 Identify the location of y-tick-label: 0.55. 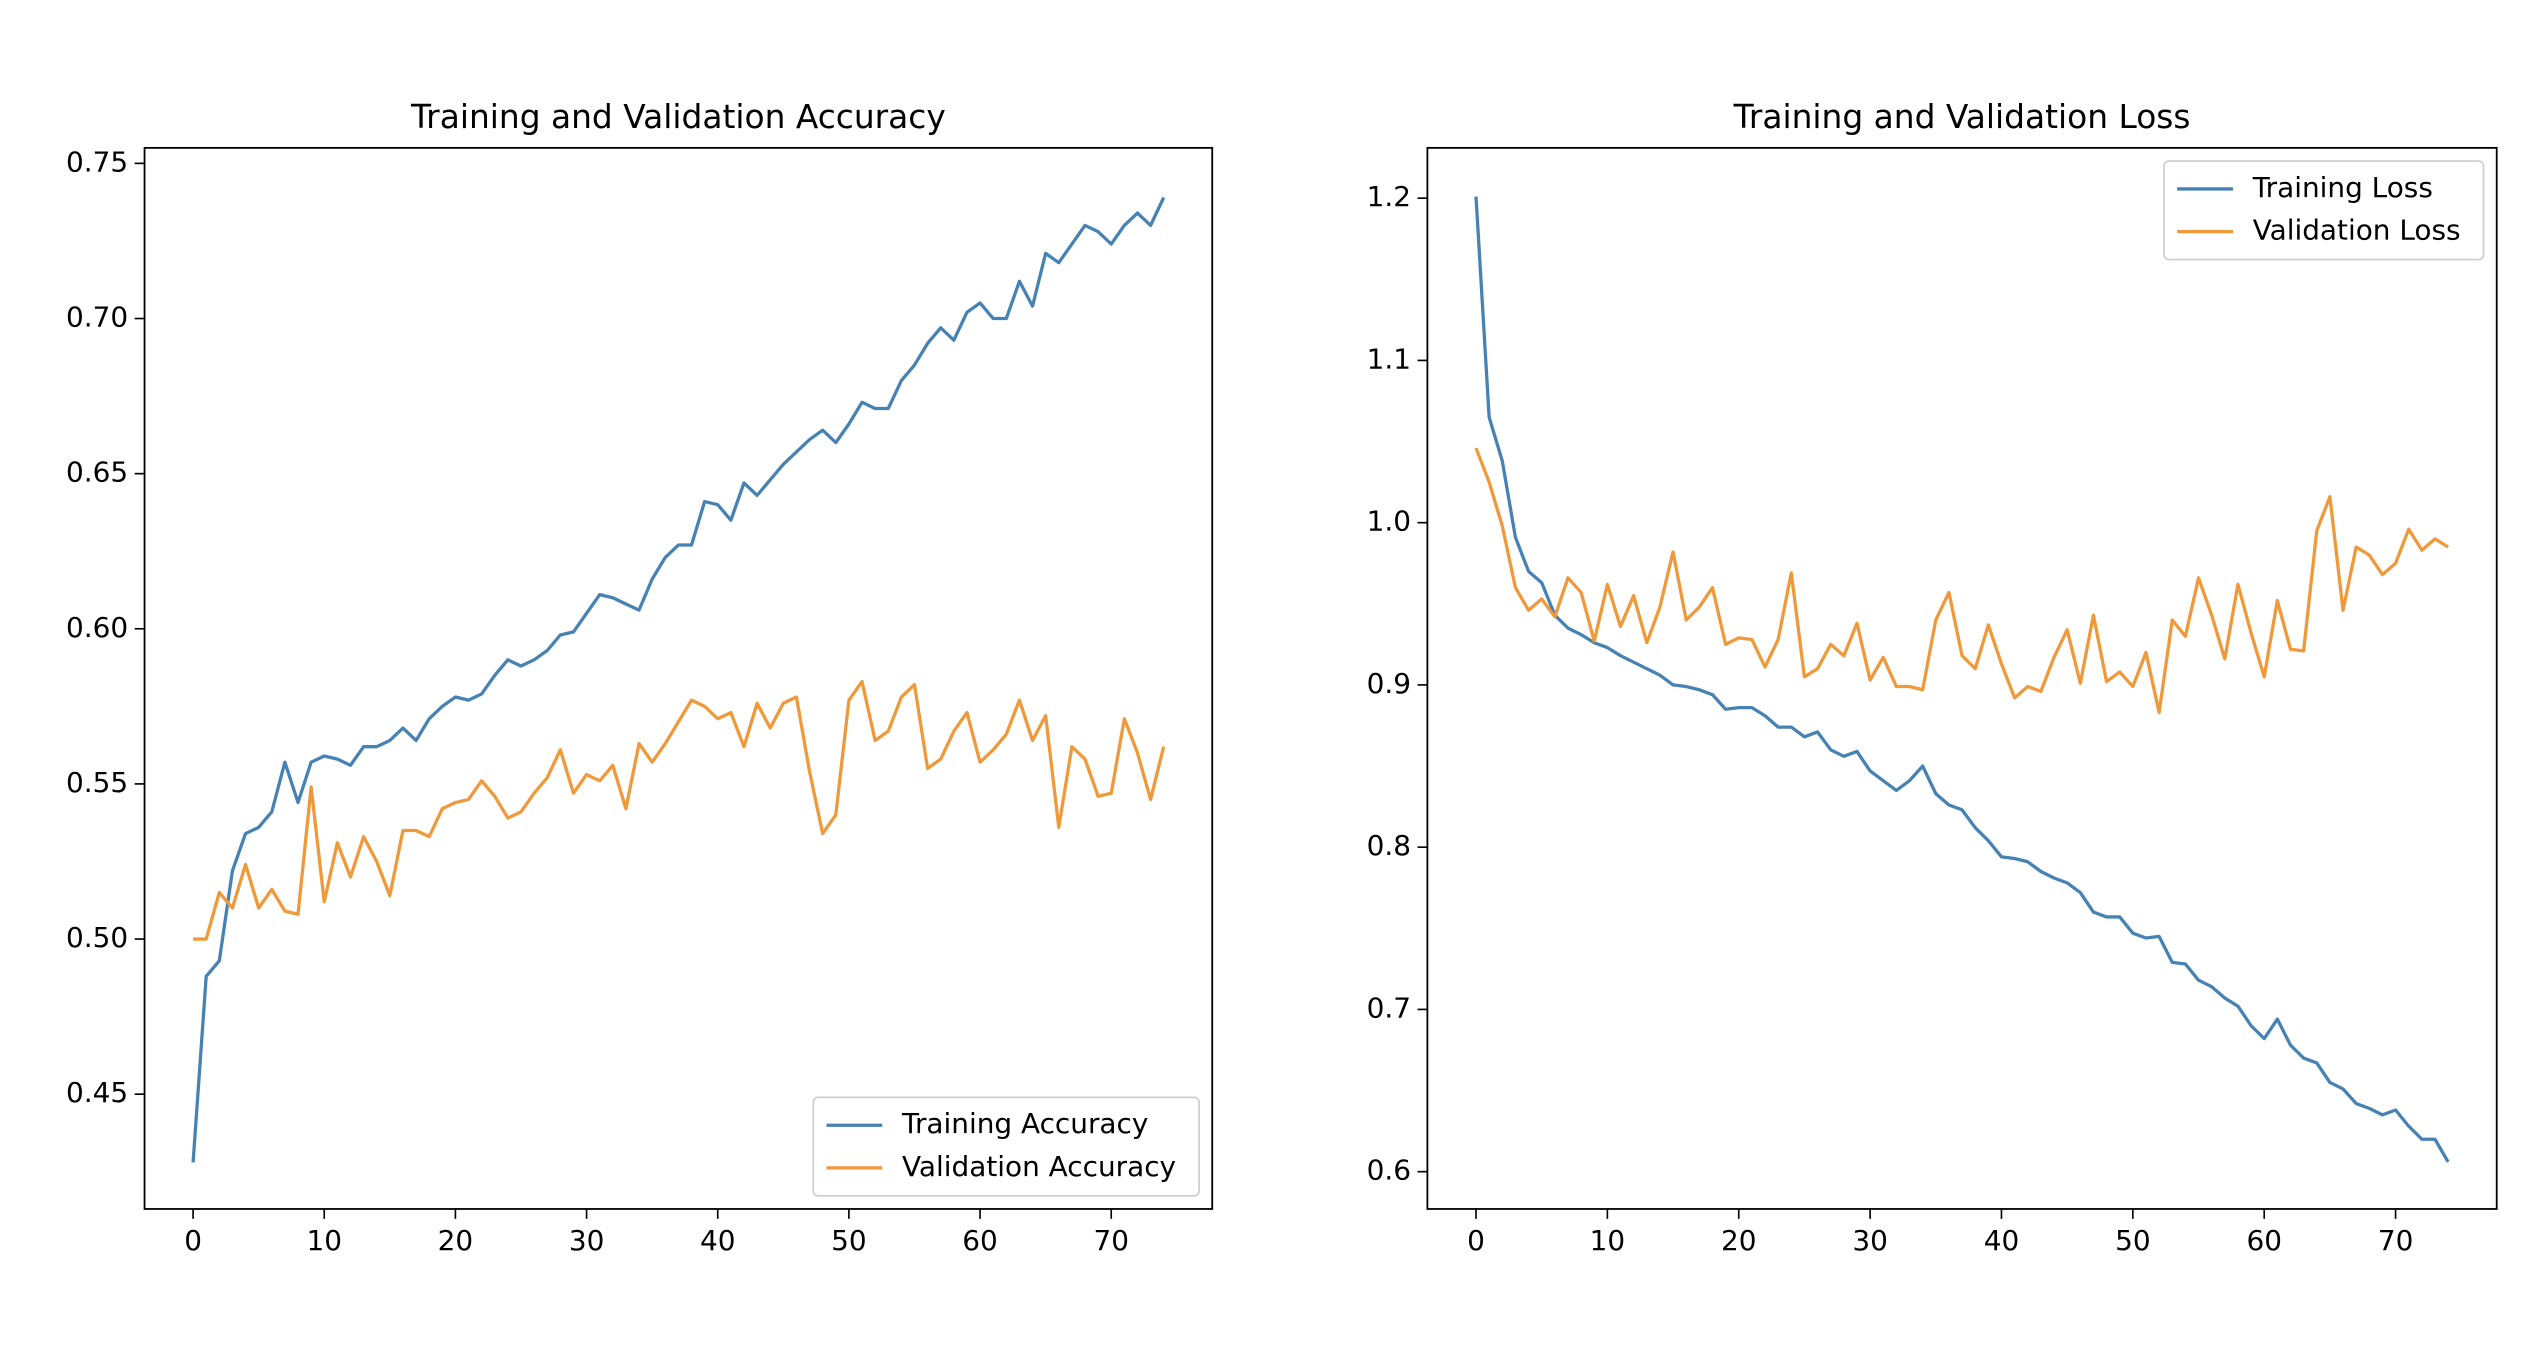
(97, 782).